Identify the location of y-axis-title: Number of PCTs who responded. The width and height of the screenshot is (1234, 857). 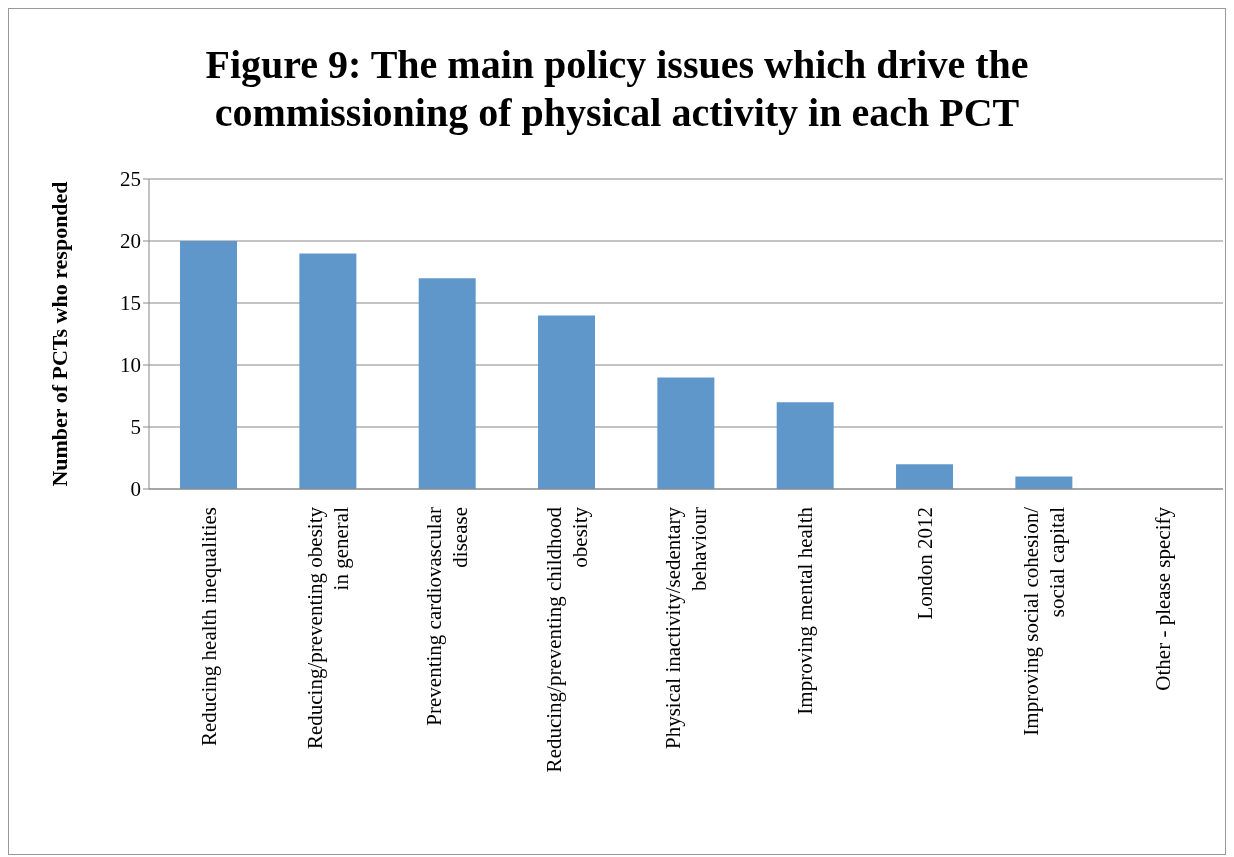
(59, 334).